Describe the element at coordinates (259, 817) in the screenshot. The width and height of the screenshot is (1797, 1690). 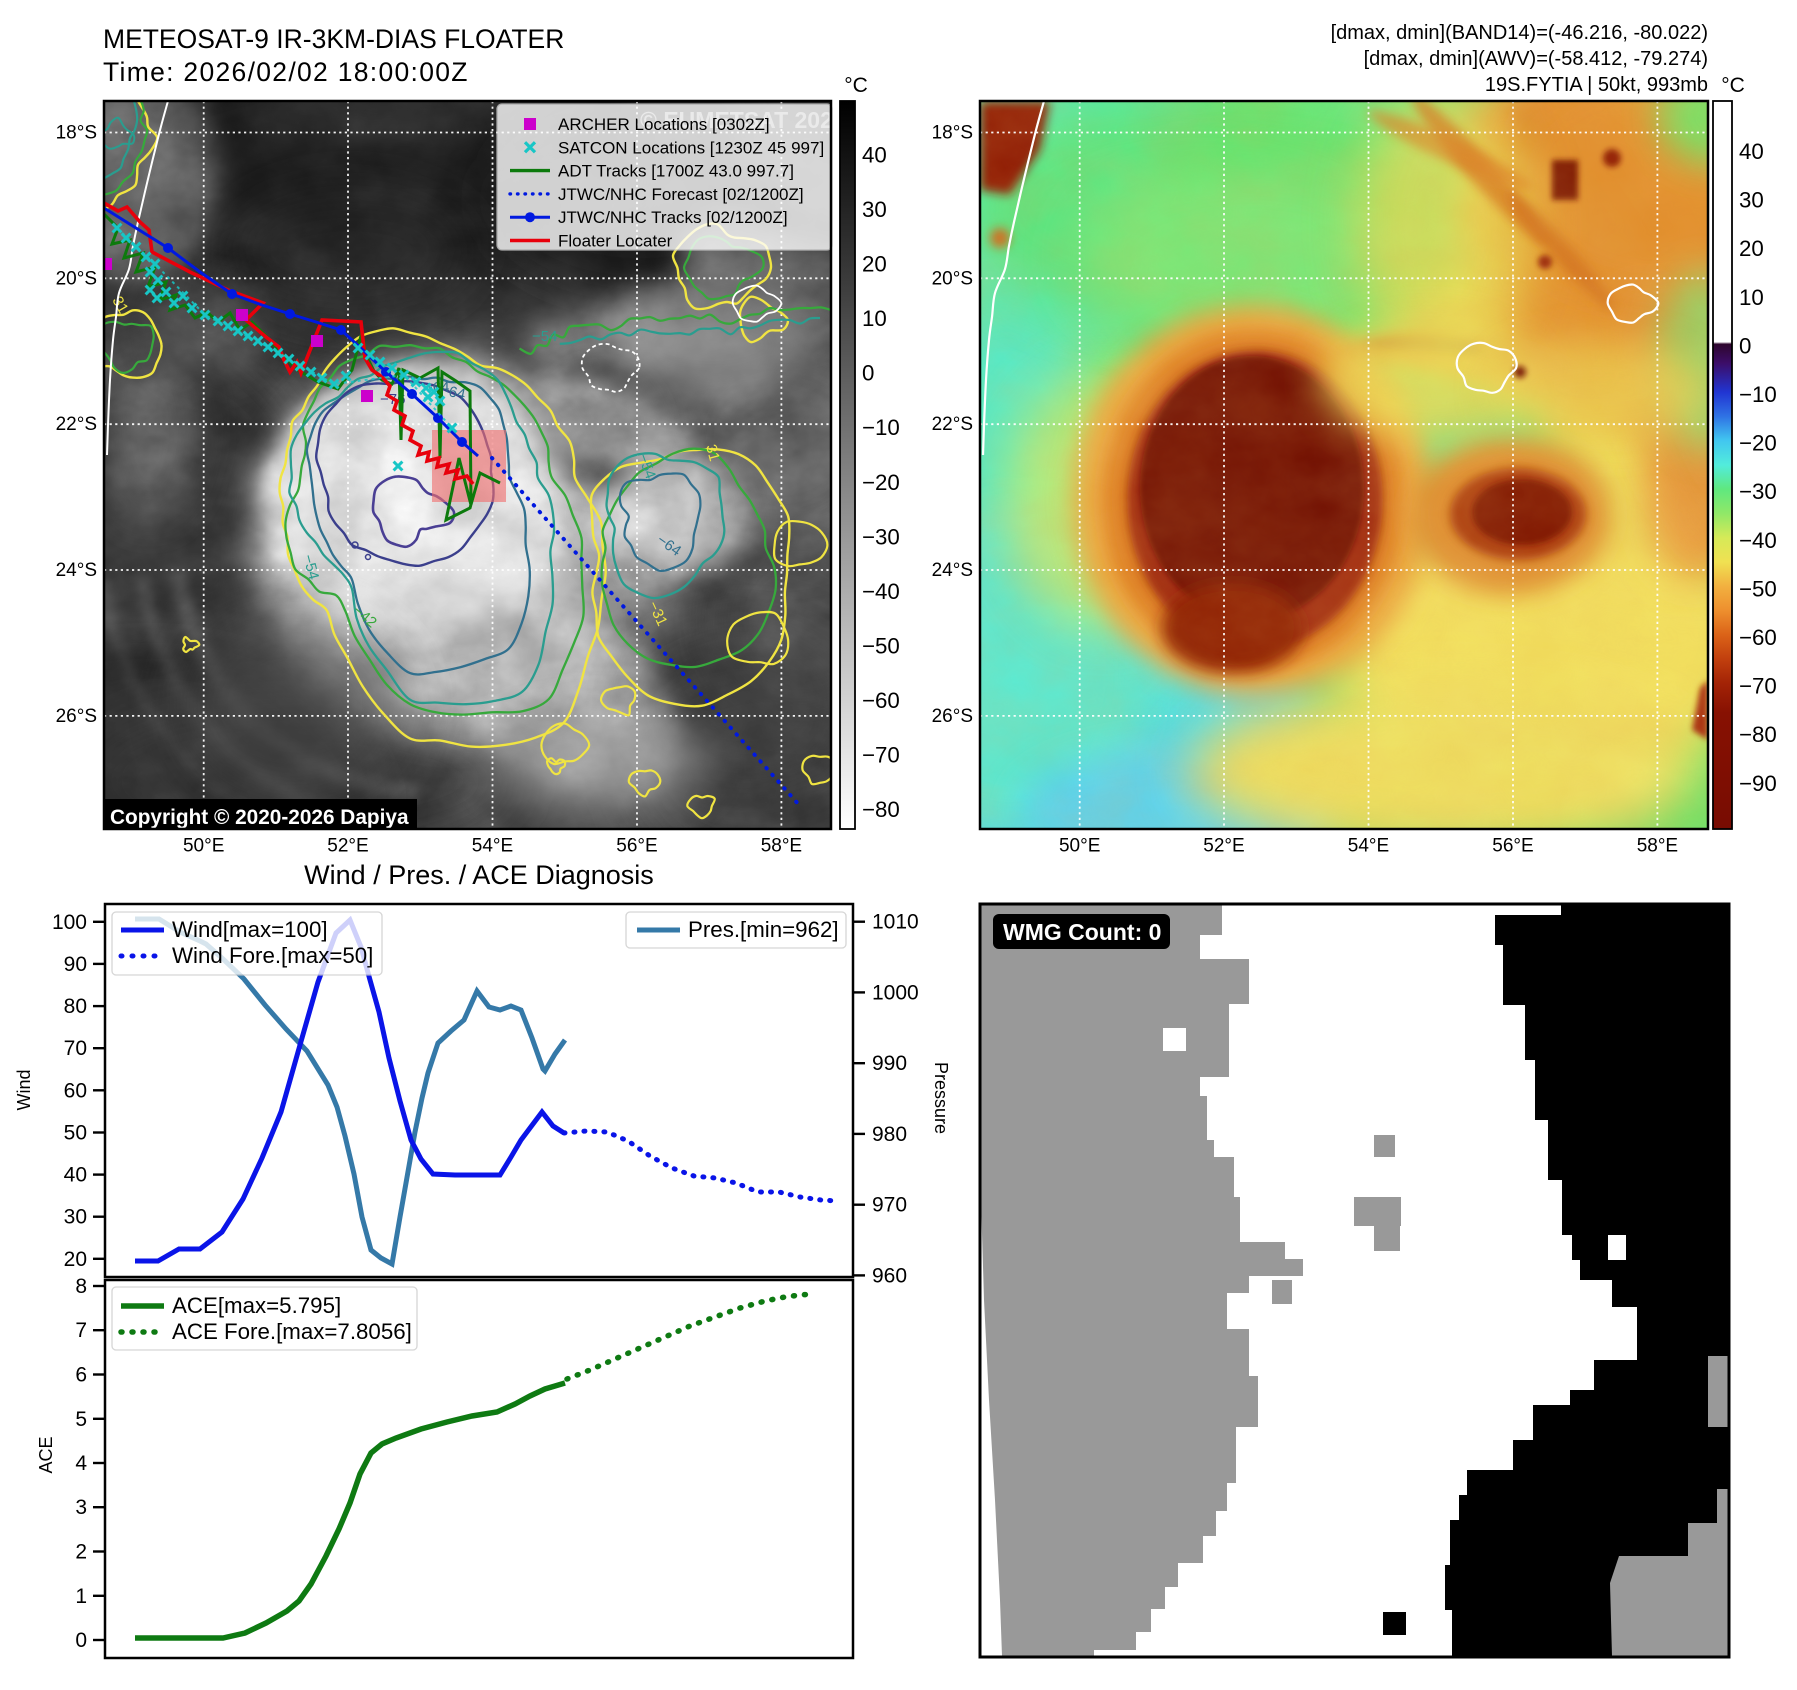
I see `svg-text: Copyright © 2020-2026 Dapiya` at that location.